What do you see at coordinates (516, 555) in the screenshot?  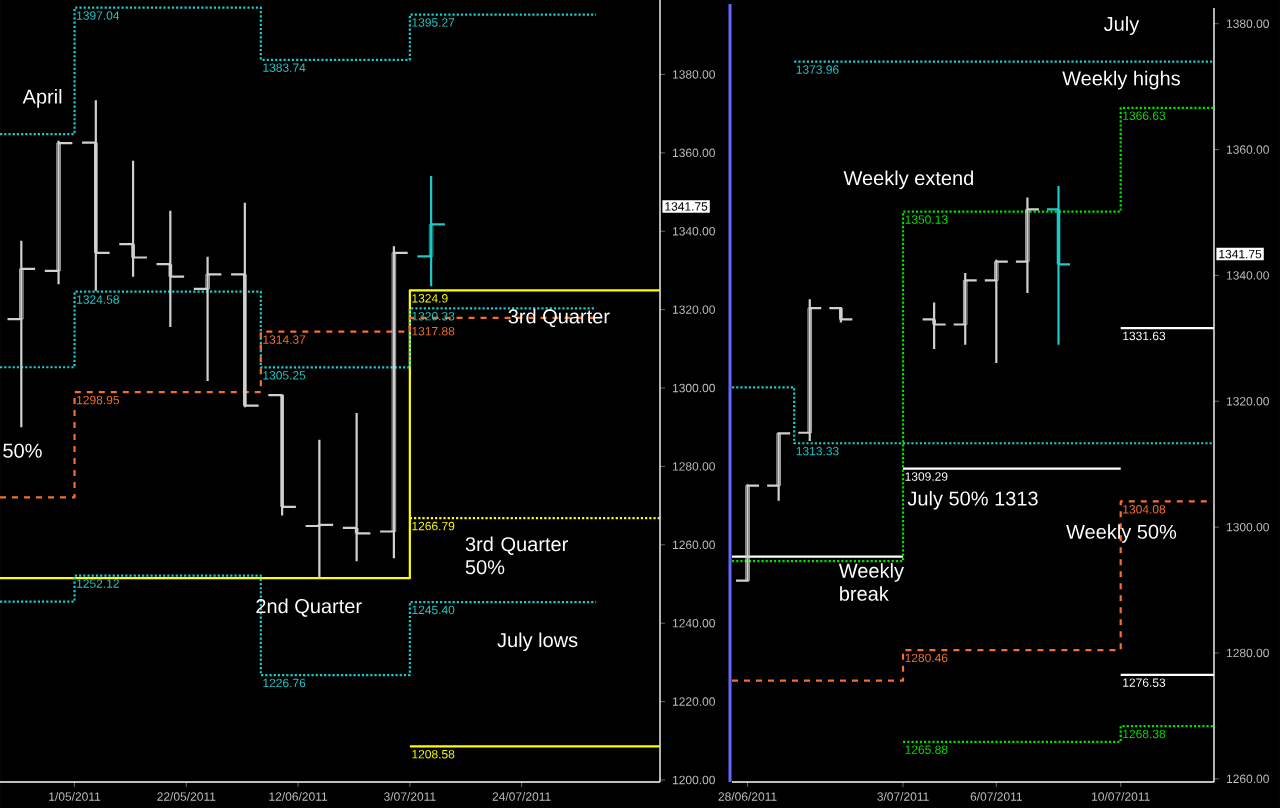 I see `annotation: 3rd Quarter 50%` at bounding box center [516, 555].